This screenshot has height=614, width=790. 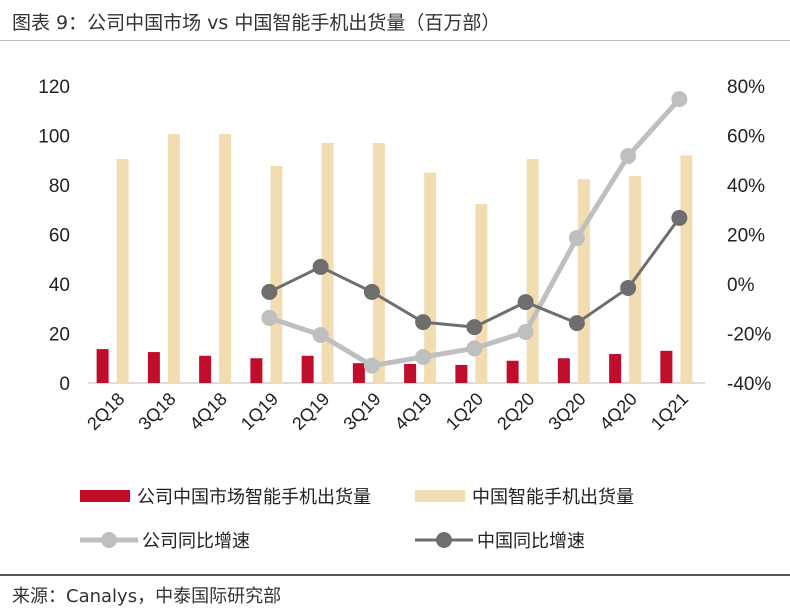 What do you see at coordinates (196, 541) in the screenshot?
I see `legend-label: 公司同比增速` at bounding box center [196, 541].